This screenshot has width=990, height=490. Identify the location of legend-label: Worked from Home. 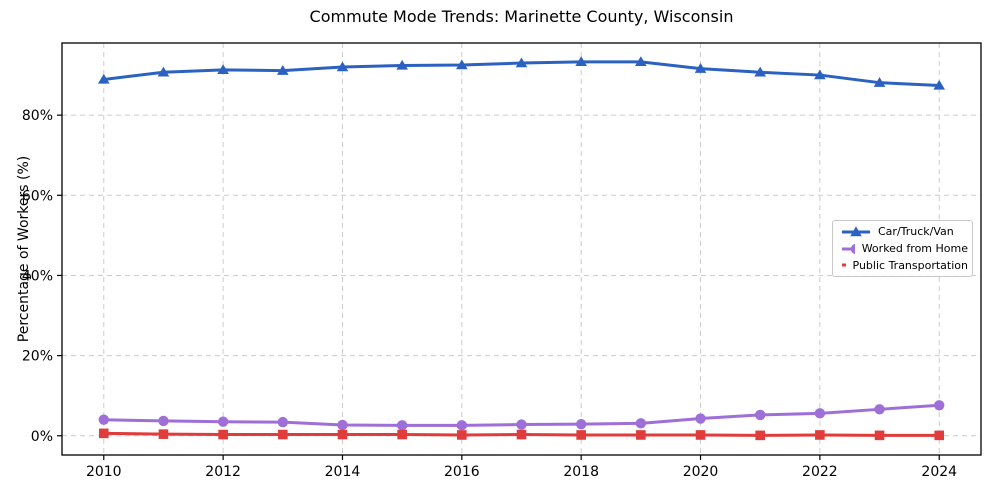
(914, 248).